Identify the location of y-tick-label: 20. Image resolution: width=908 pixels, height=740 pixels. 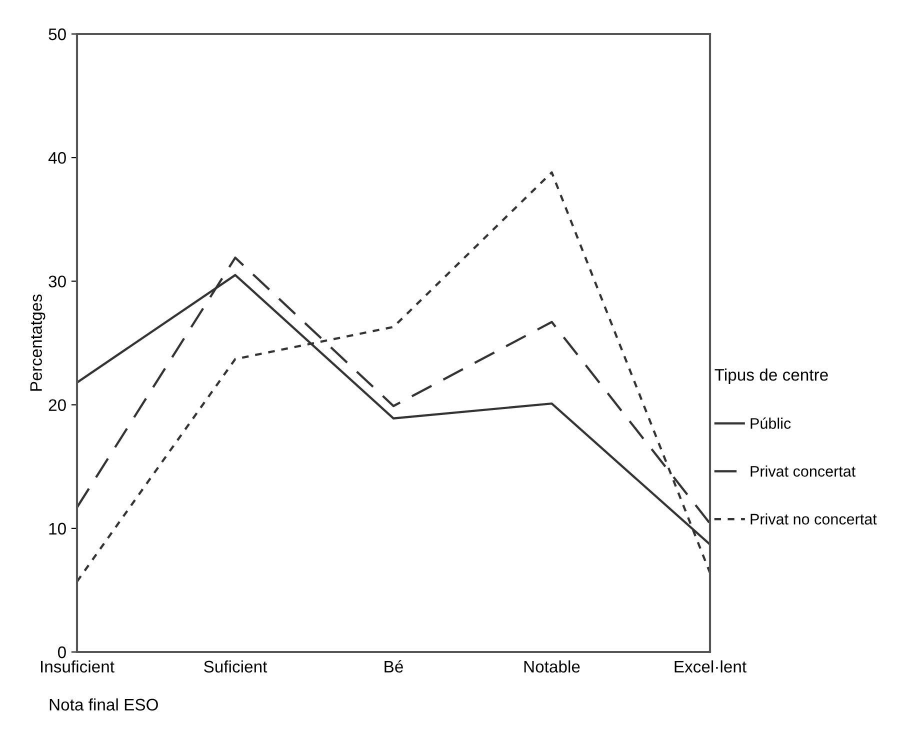
(57, 405).